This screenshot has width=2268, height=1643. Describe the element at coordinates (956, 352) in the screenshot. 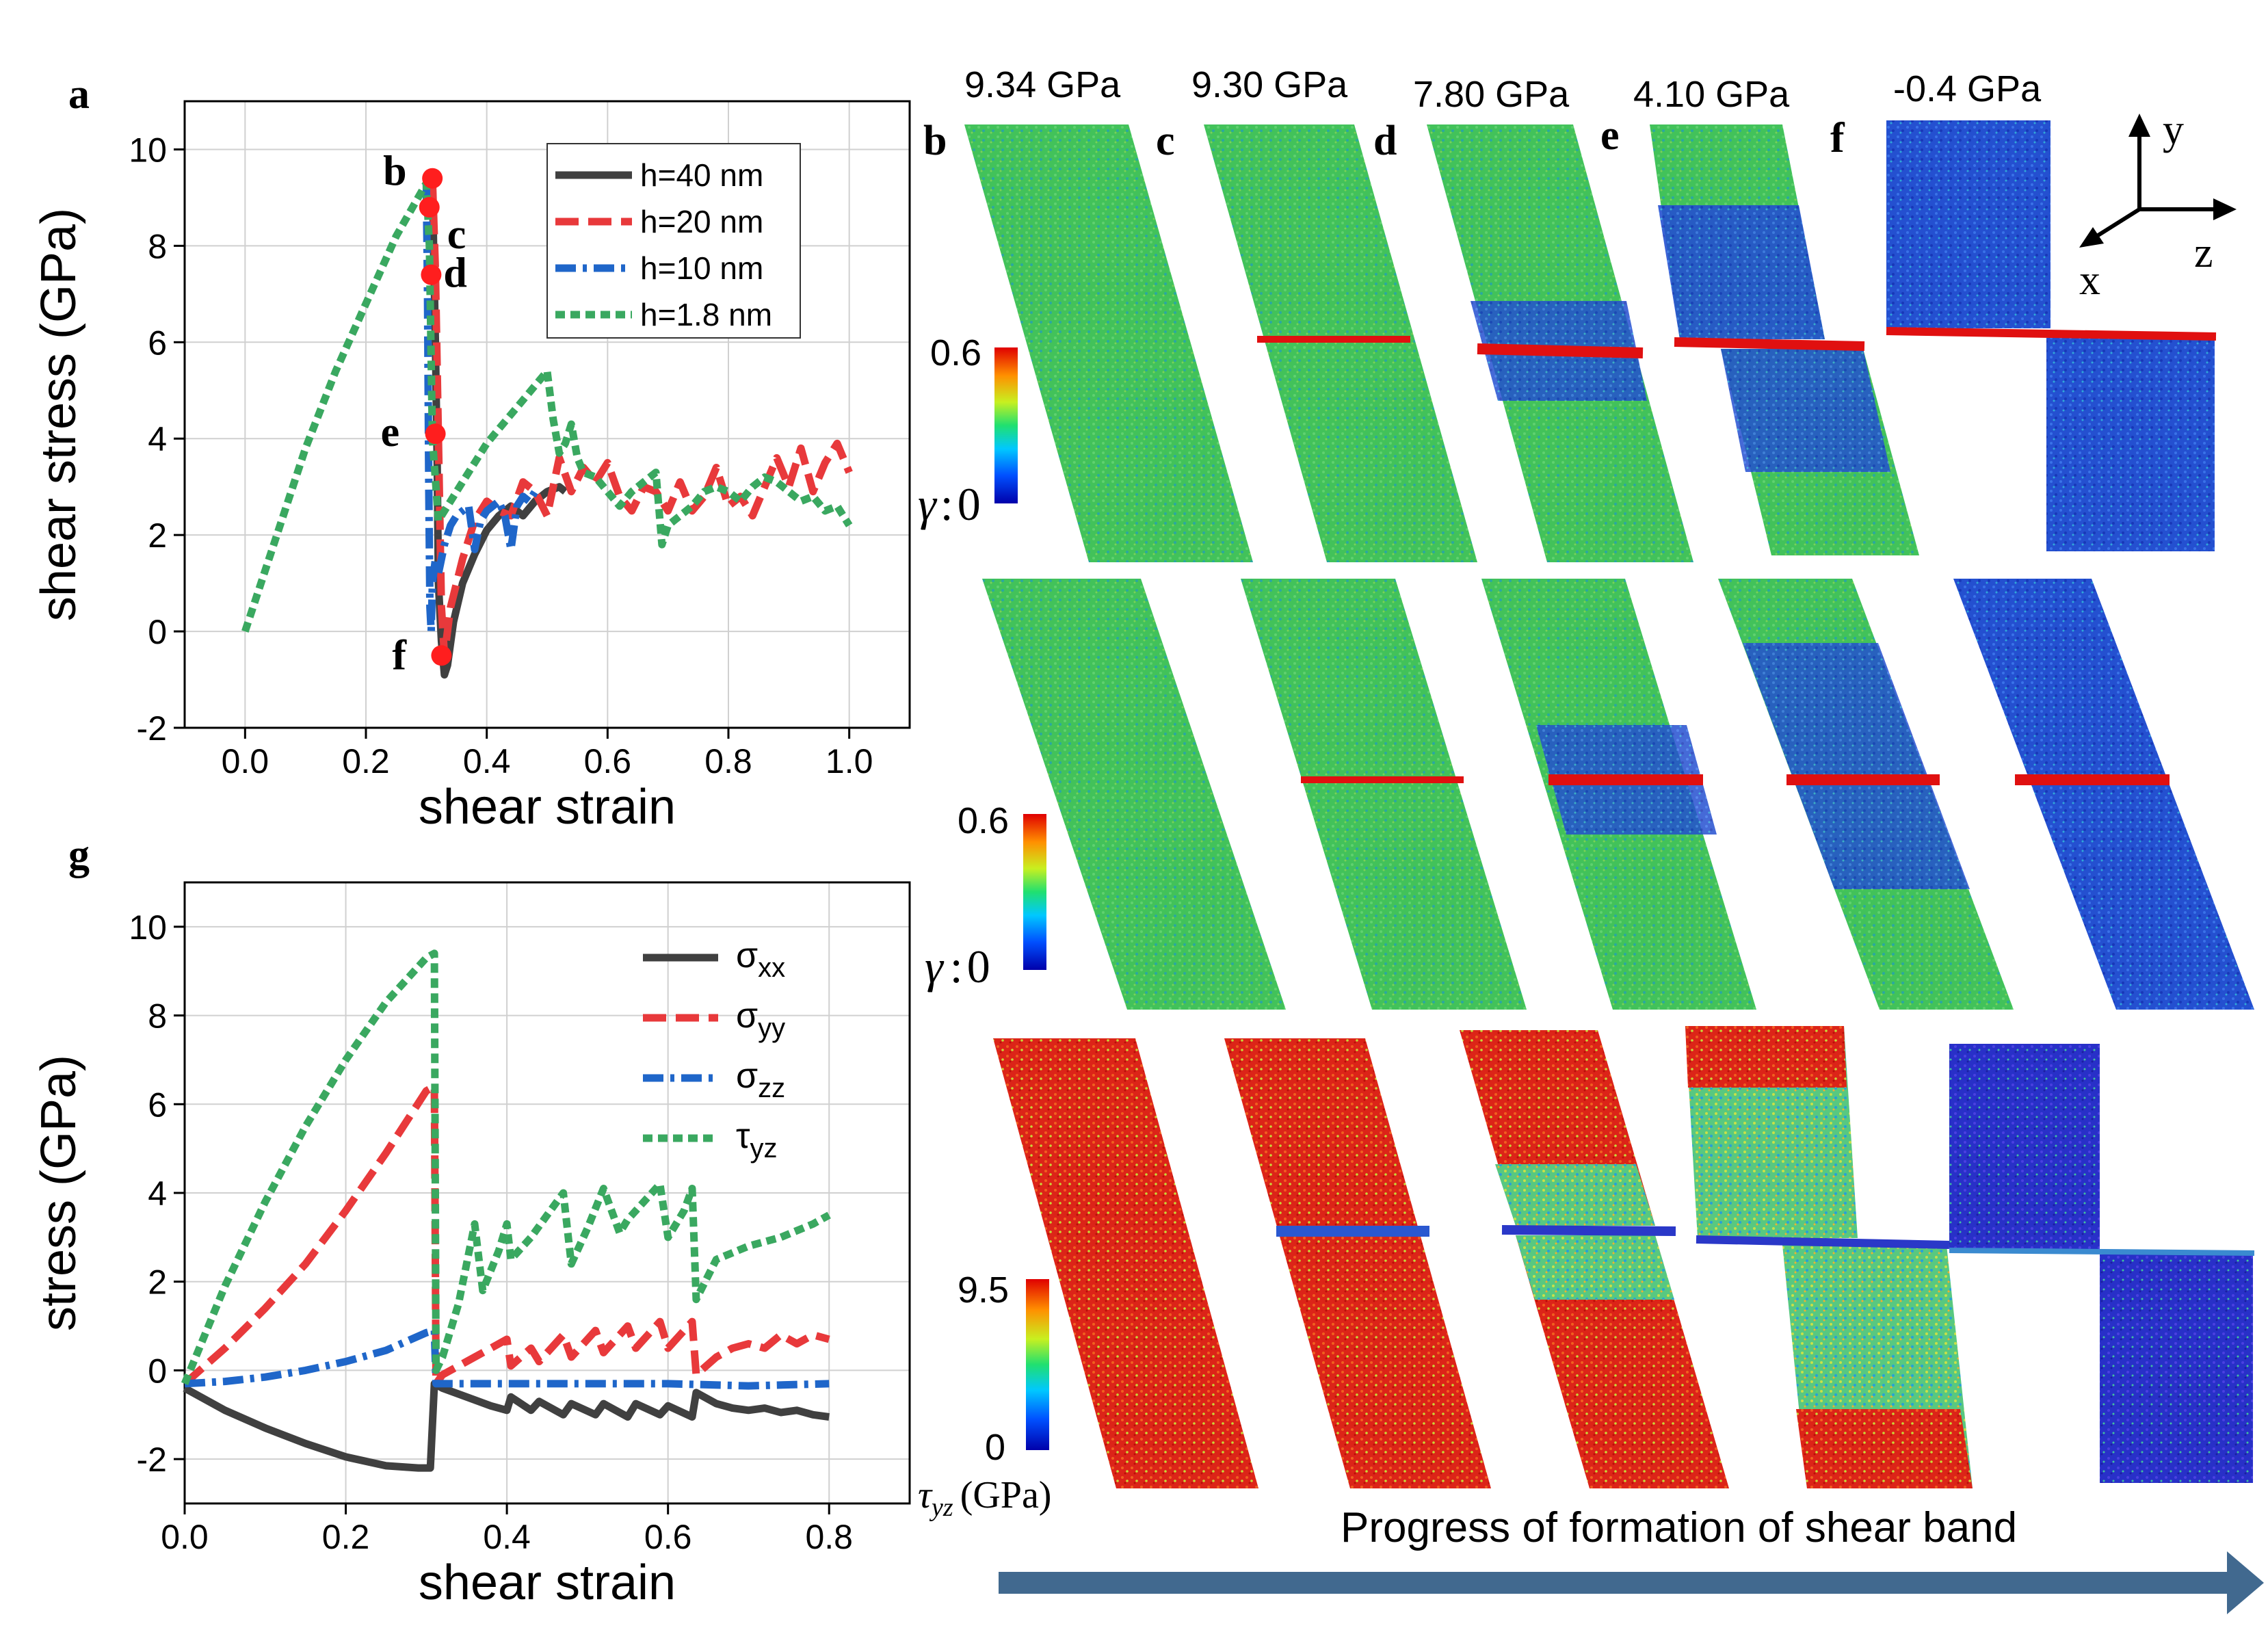

I see `colorbar-1-max: 0.6` at that location.